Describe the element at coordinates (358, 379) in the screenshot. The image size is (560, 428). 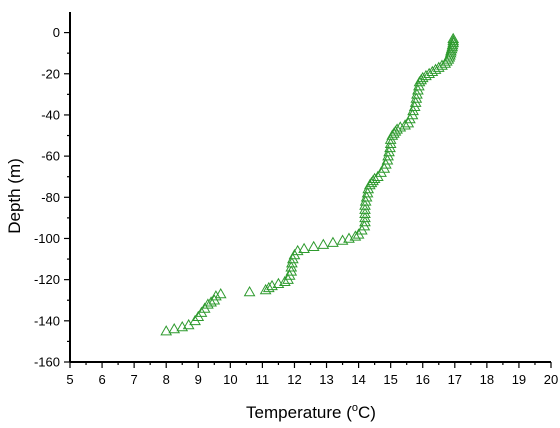
I see `x-tick-label: 14` at that location.